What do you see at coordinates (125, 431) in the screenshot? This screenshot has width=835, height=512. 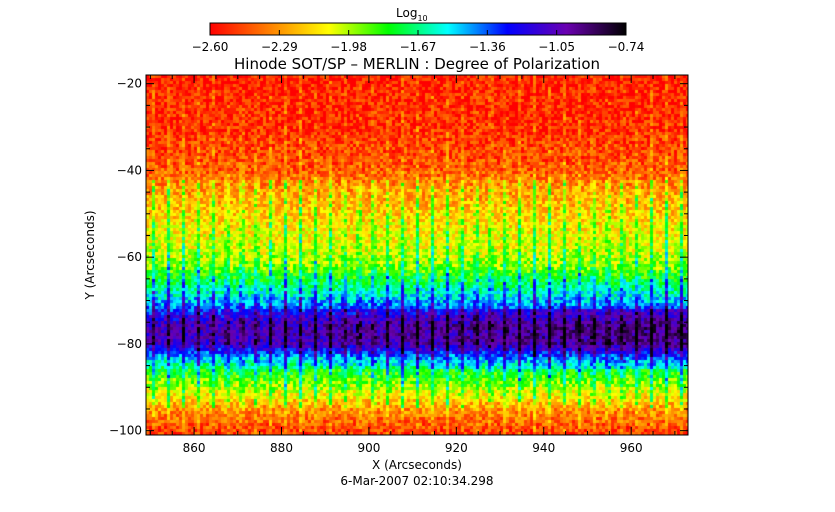 I see `y-tick-label: −100` at bounding box center [125, 431].